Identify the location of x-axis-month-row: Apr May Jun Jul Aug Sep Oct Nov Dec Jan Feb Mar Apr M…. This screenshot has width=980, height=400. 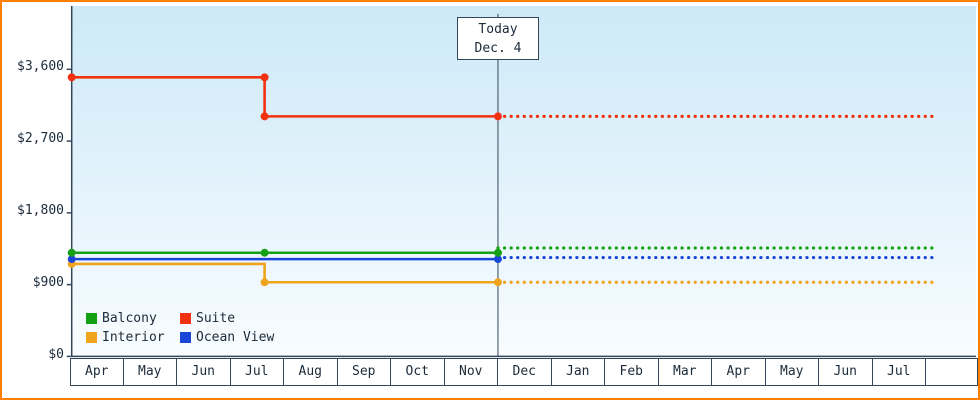
(524, 372).